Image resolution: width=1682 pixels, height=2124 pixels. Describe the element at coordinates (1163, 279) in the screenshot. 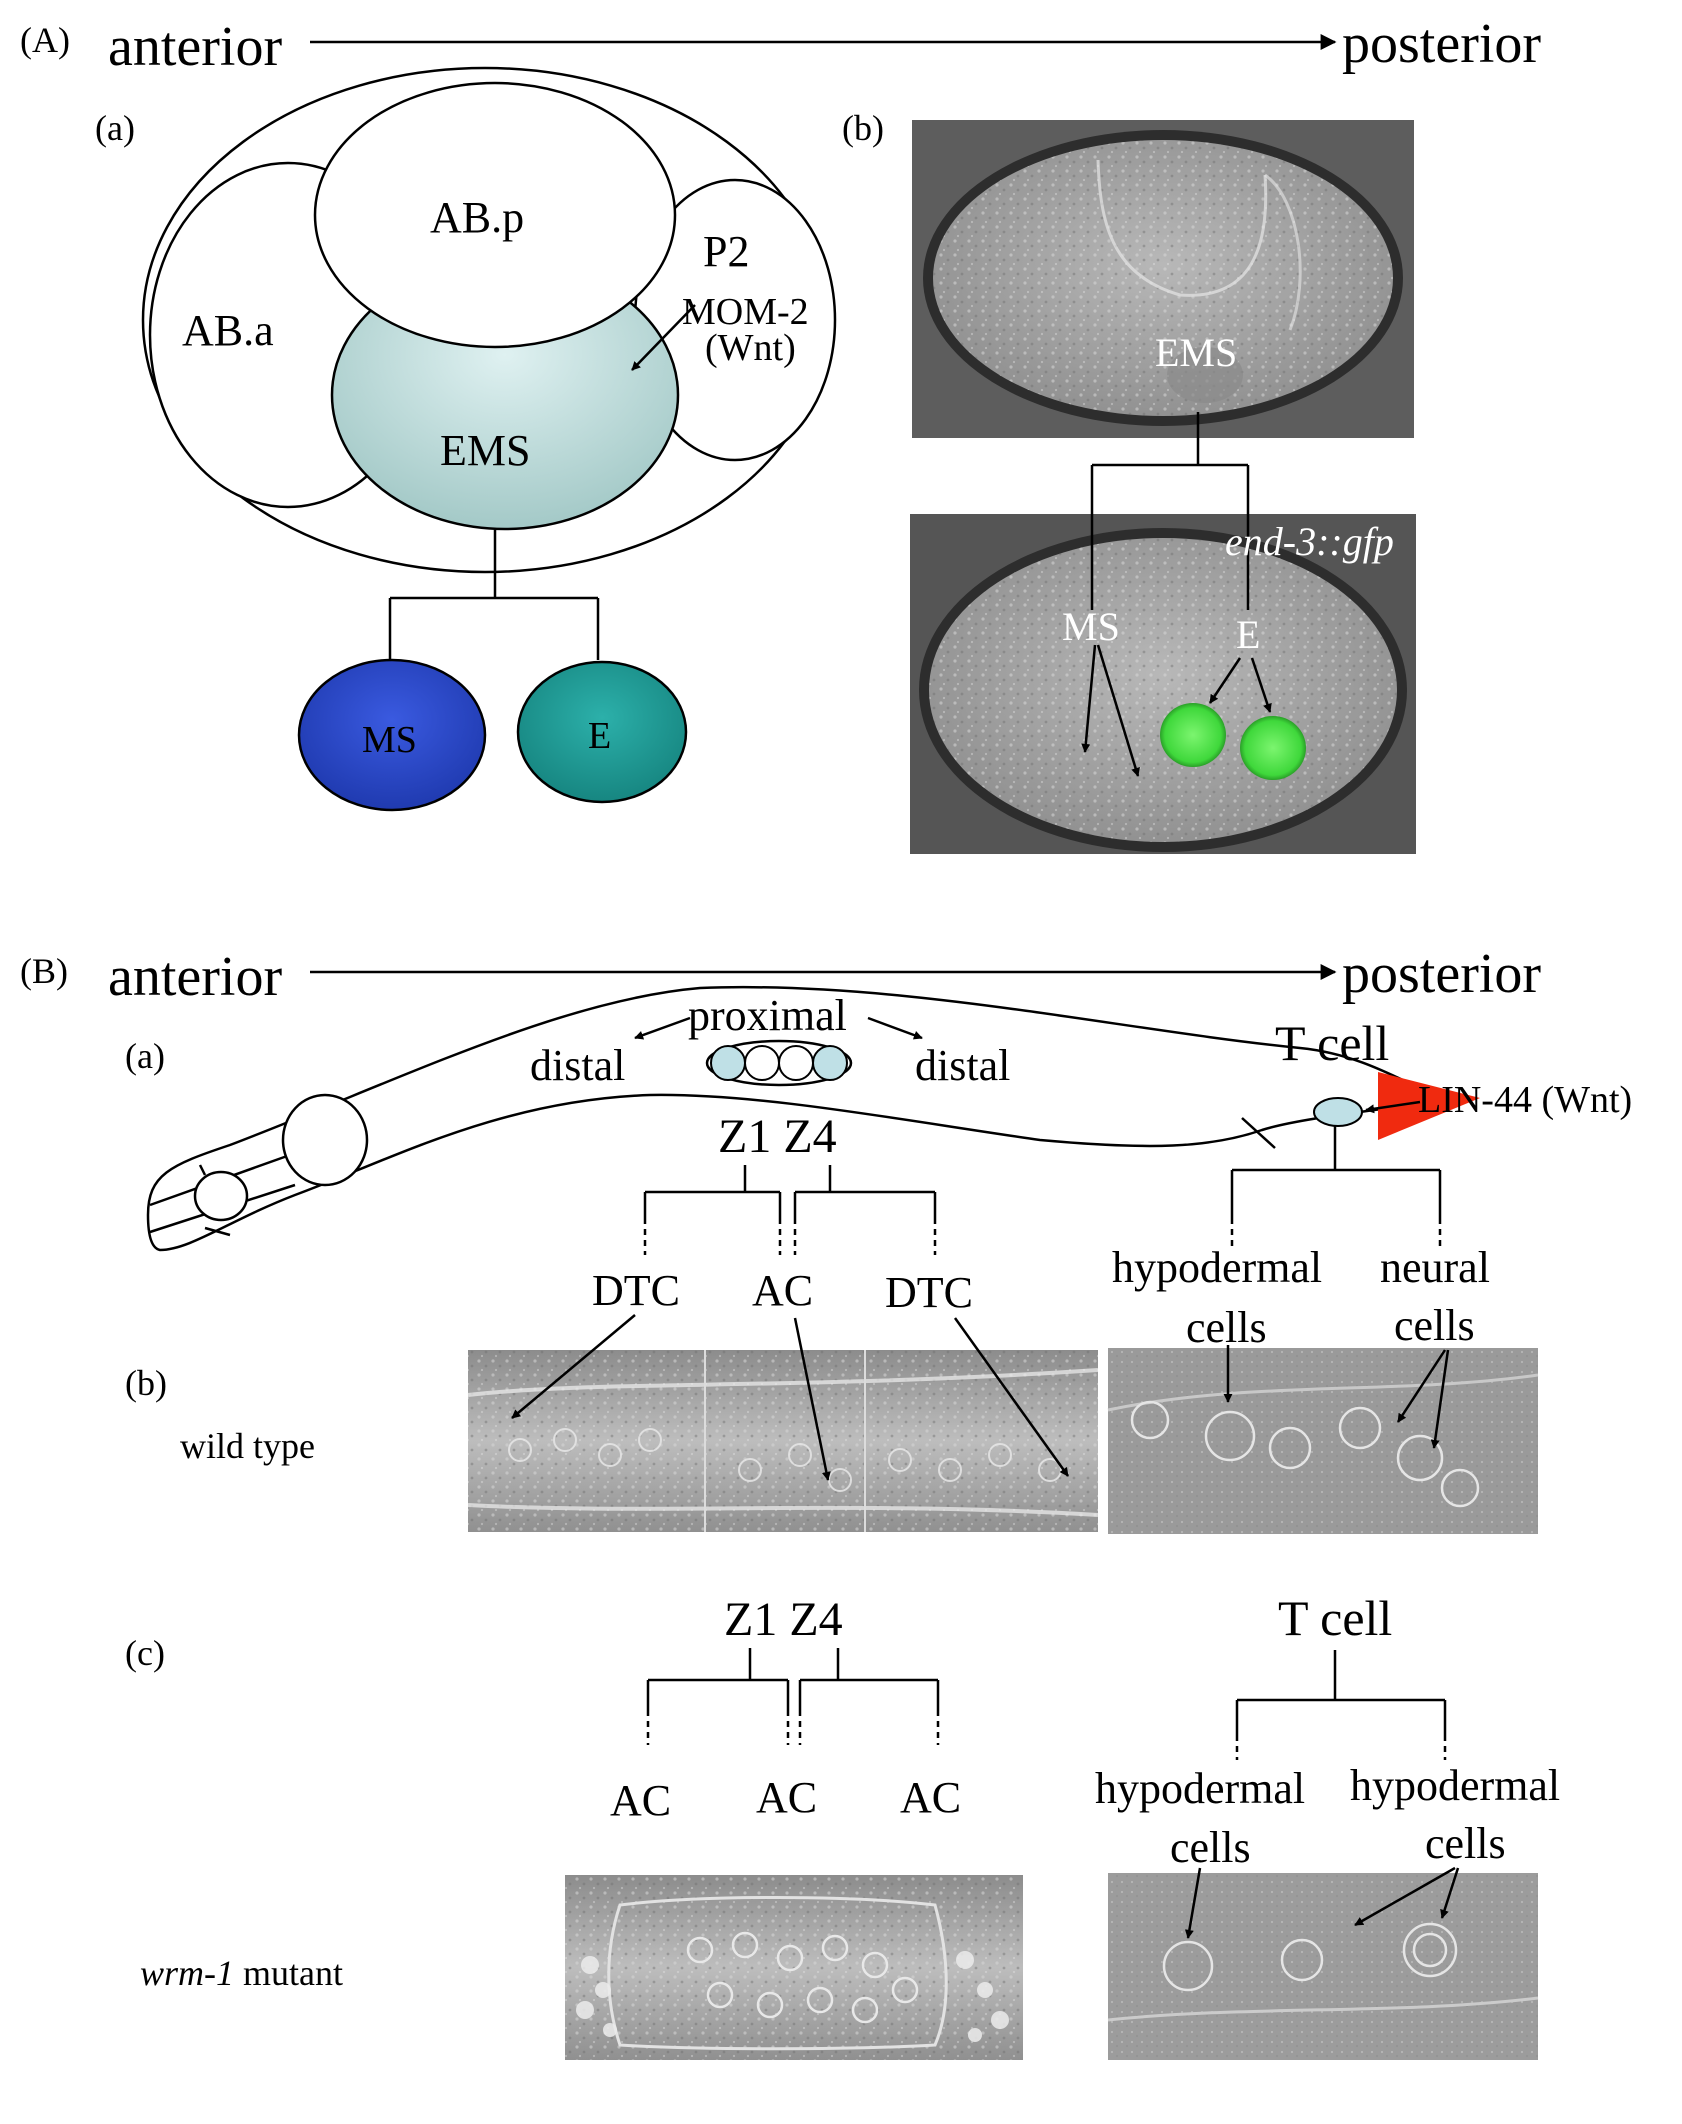

I see `micrograph-ems: EMS` at that location.